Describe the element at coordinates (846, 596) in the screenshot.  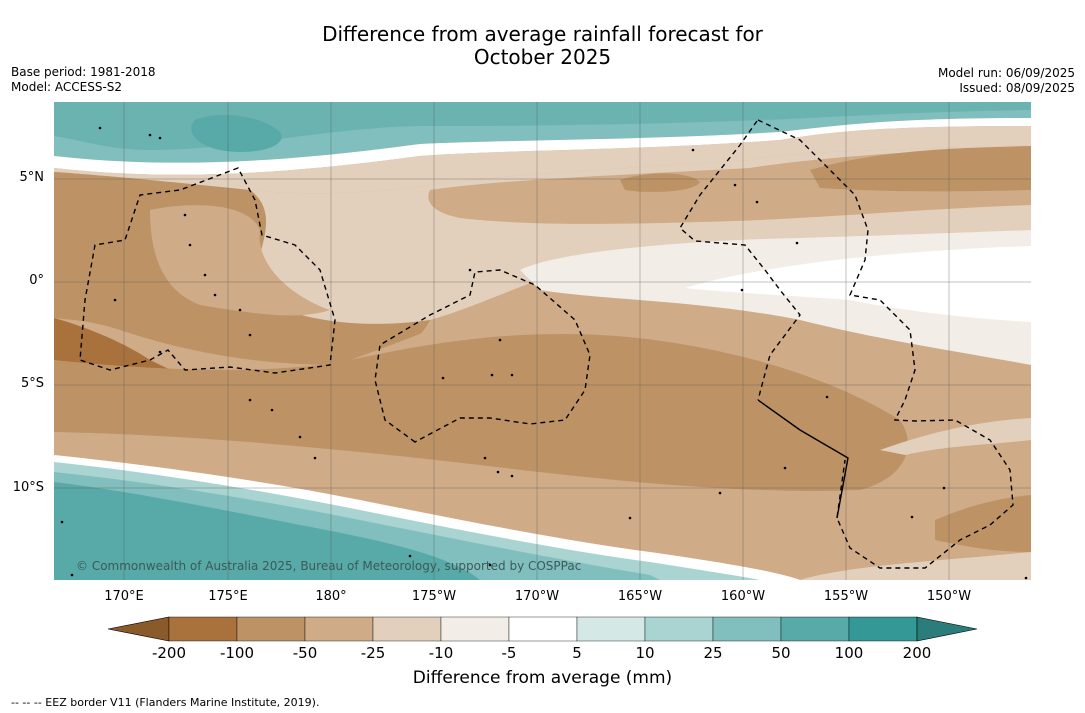
I see `lon-label: 155°W` at that location.